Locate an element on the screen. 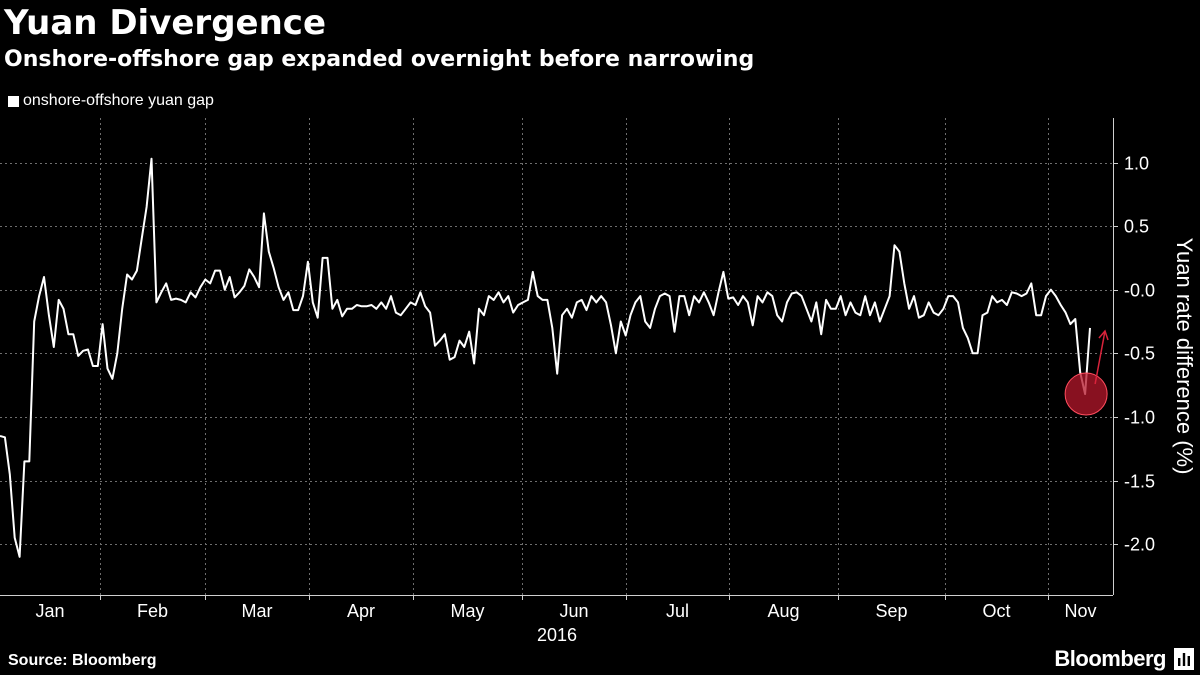 The image size is (1200, 675). x-tick-label: Apr is located at coordinates (361, 611).